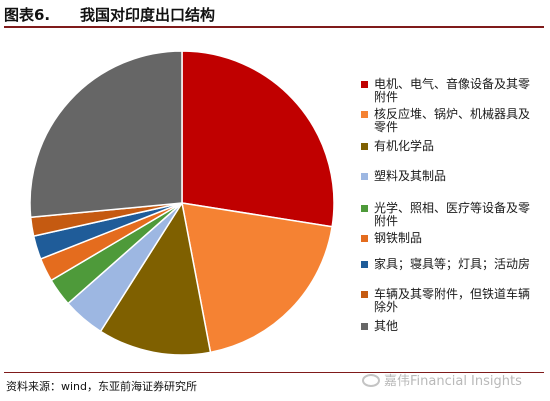  I want to click on legend-label-2: 有机化学品, so click(404, 146).